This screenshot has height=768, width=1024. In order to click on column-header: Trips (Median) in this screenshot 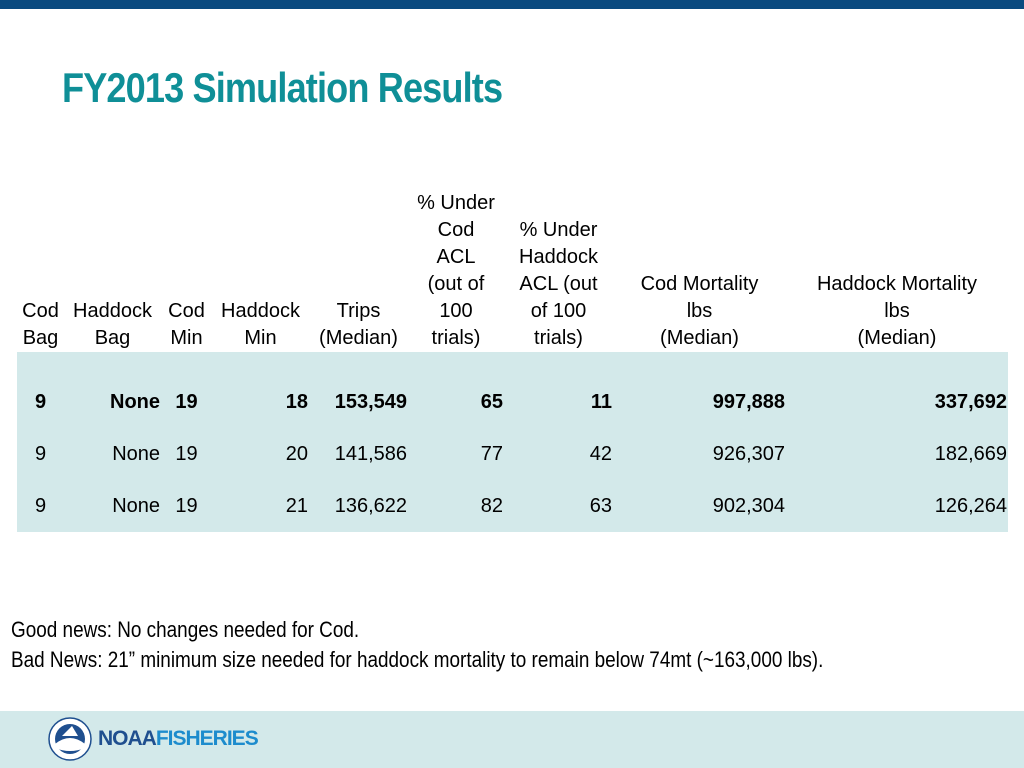, I will do `click(358, 270)`.